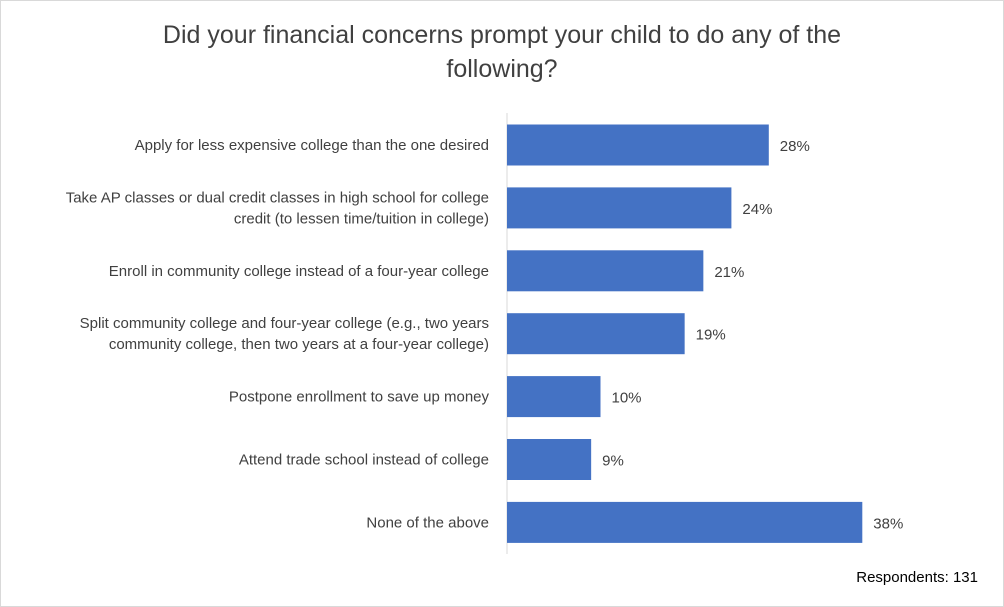  I want to click on data-label: 19%, so click(711, 335).